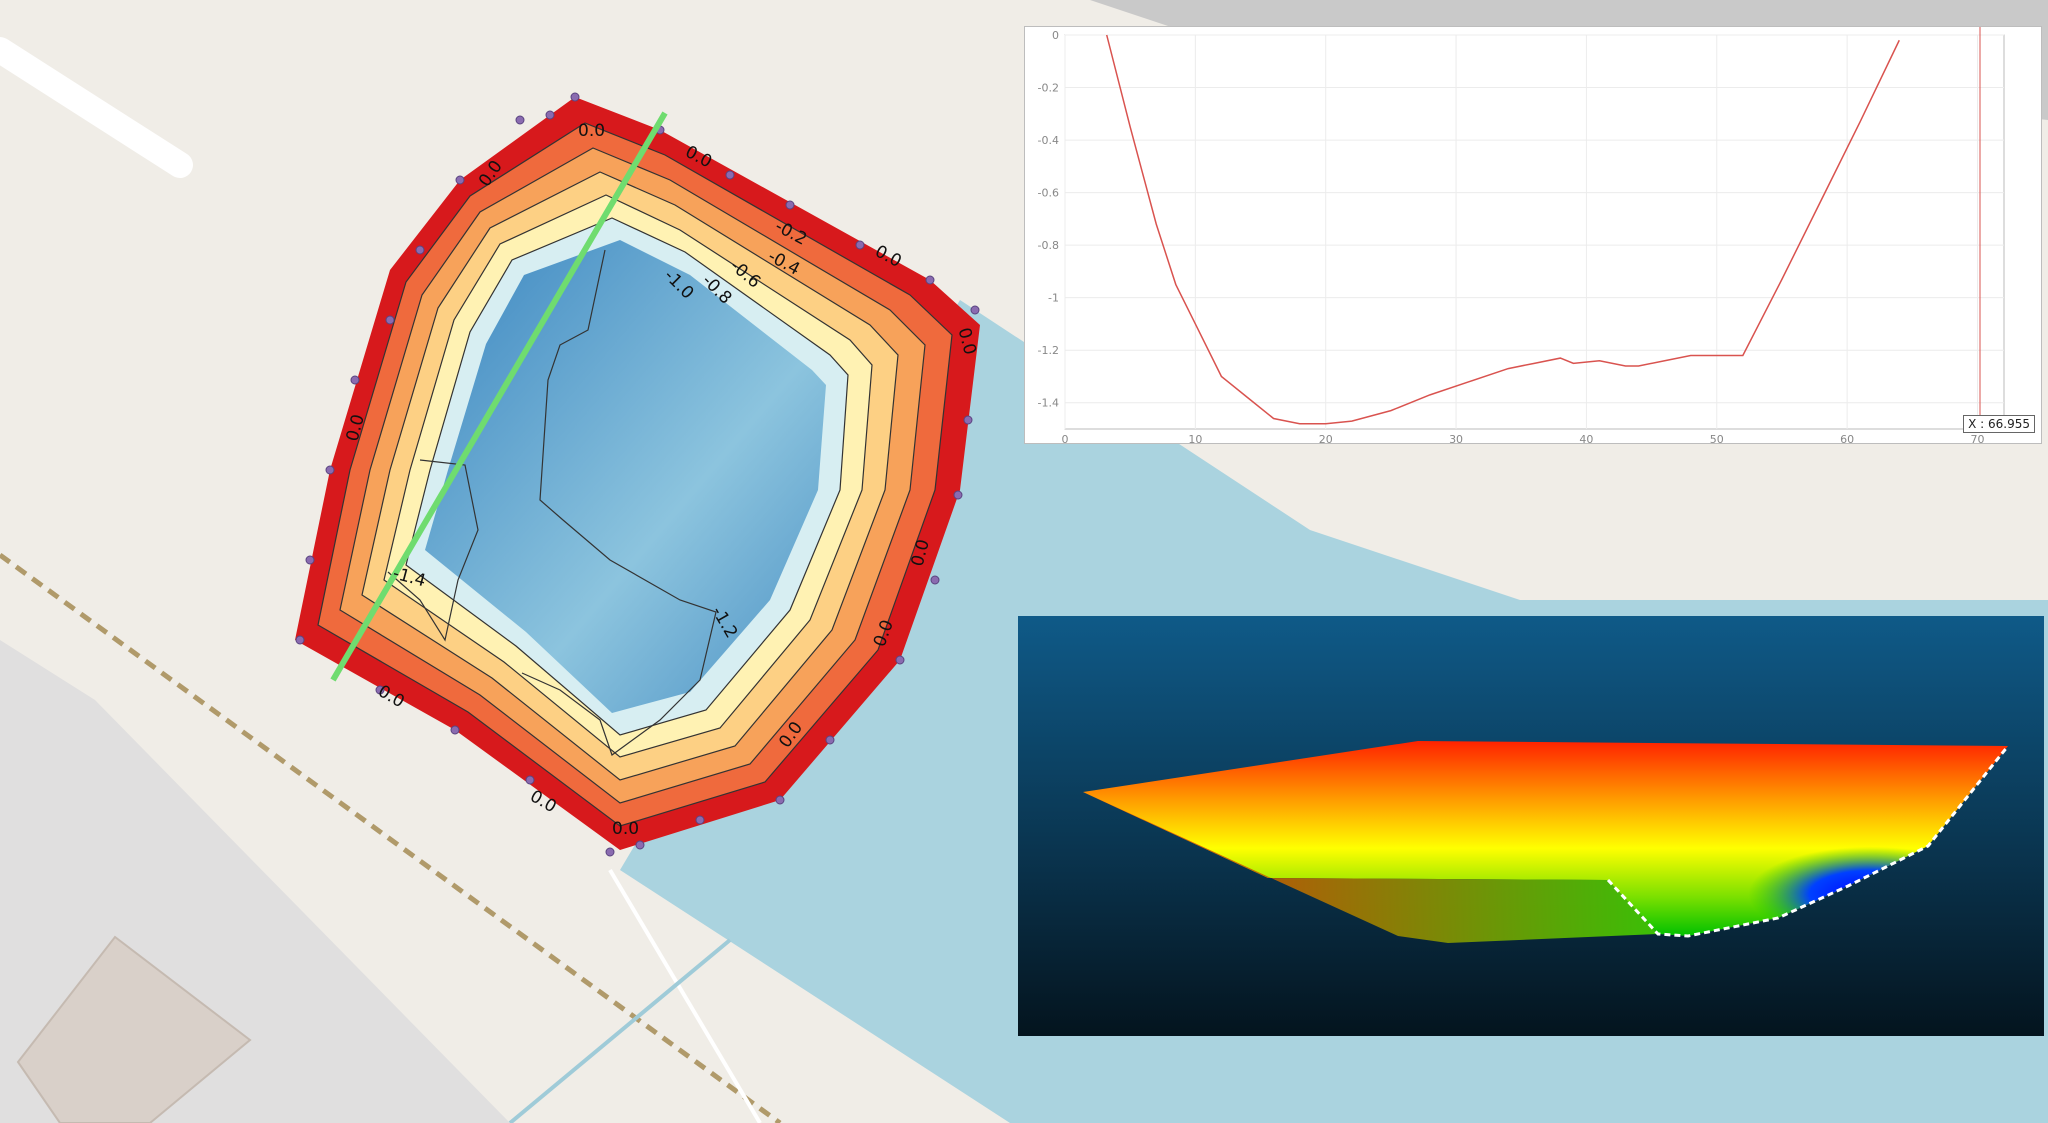 The height and width of the screenshot is (1123, 2048). What do you see at coordinates (1808, 841) in the screenshot?
I see `profile-trace` at bounding box center [1808, 841].